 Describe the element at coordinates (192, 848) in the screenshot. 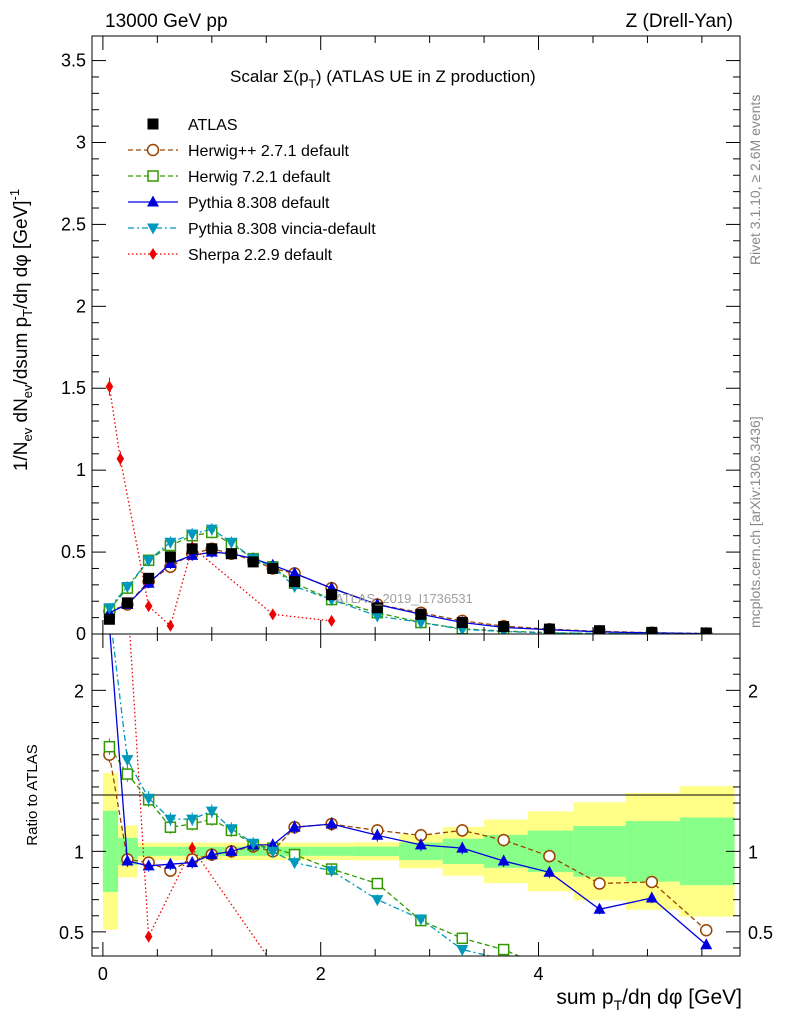

I see `ratio-point-sherpa-2-2-9-default` at that location.